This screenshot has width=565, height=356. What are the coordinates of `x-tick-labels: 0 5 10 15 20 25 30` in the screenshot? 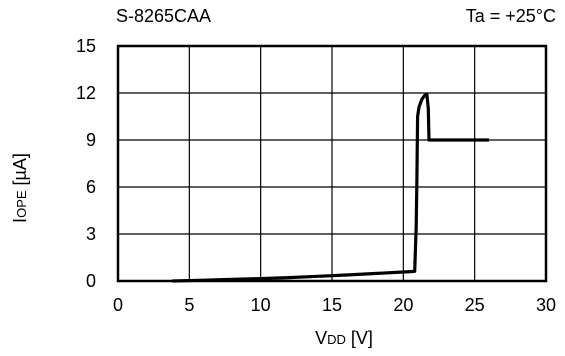 It's located at (334, 305).